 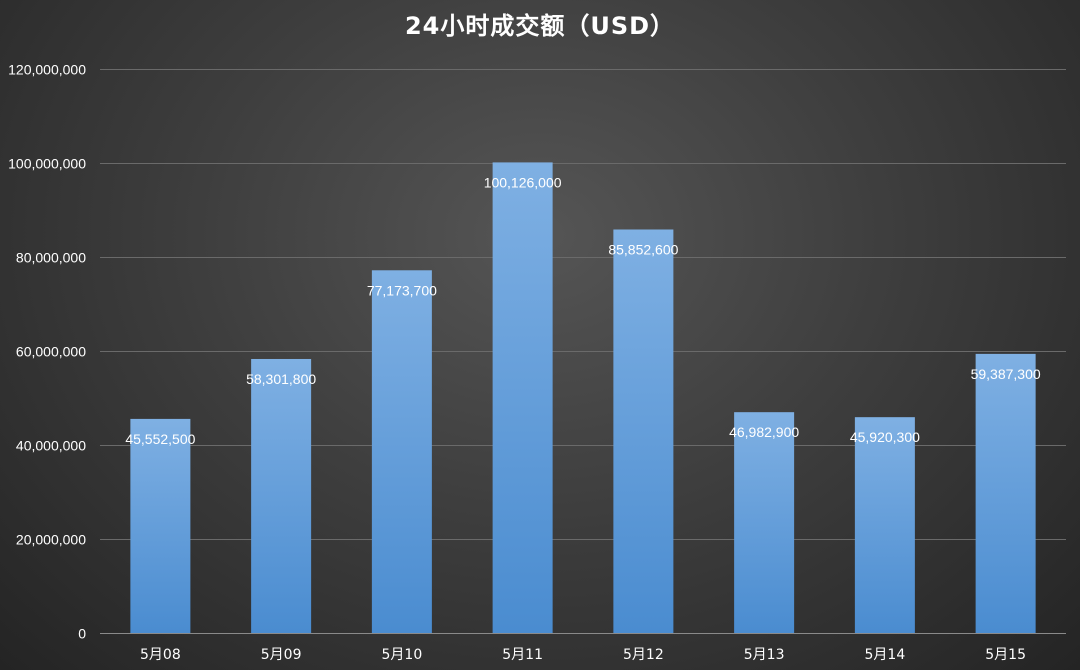 I want to click on x-axis-category-labels: 5月08 5月09 5月10 5月11 5月12 5月13 5月14 5月15, so click(x=583, y=655).